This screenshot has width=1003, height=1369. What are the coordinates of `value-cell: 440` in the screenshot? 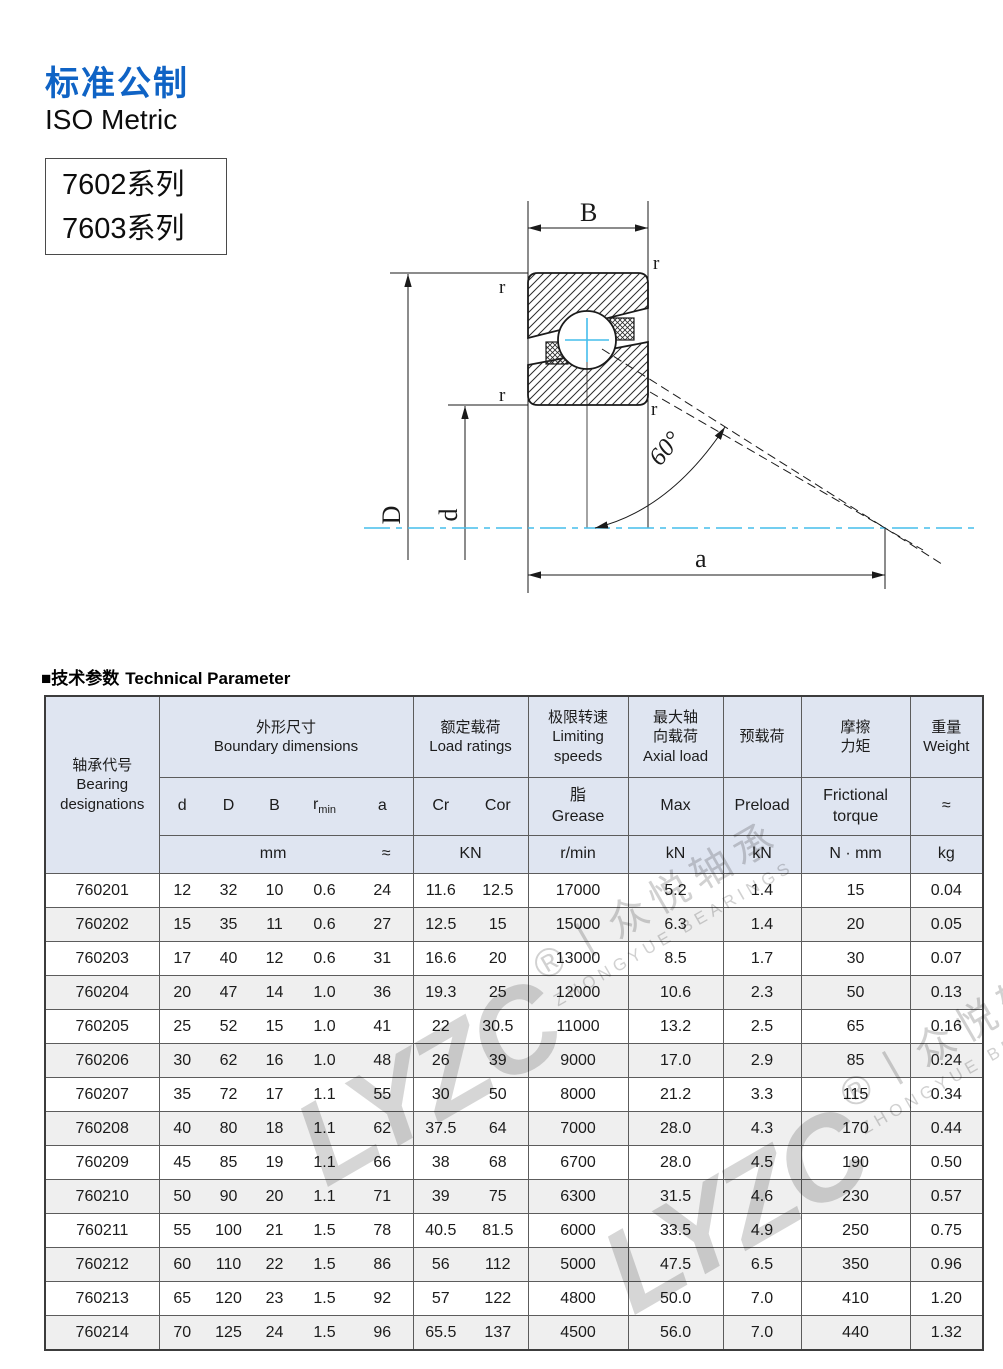 It's located at (855, 1332).